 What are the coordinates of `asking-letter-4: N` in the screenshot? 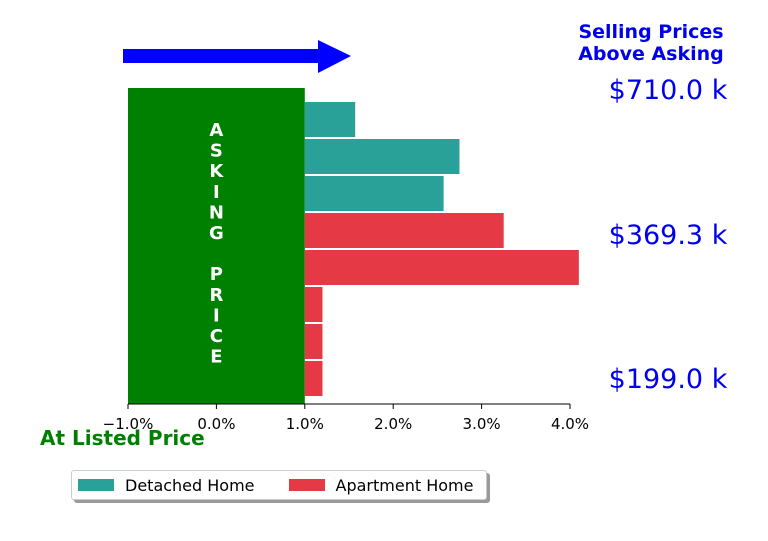 It's located at (216, 212).